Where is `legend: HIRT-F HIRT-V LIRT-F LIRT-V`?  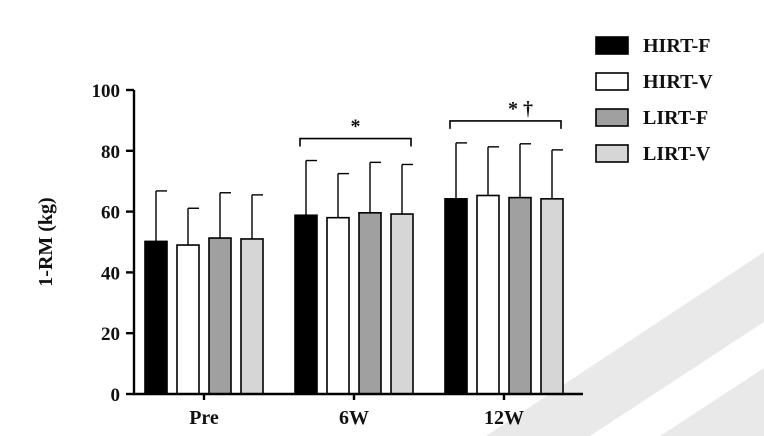
legend: HIRT-F HIRT-V LIRT-F LIRT-V is located at coordinates (654, 100).